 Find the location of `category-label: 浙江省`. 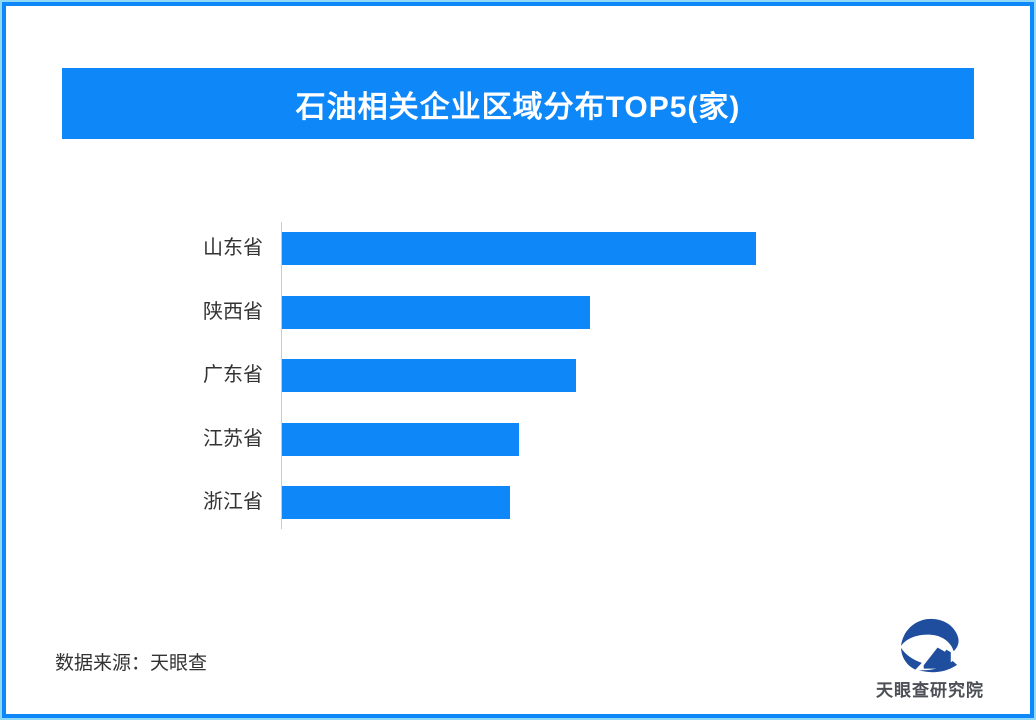

category-label: 浙江省 is located at coordinates (233, 502).